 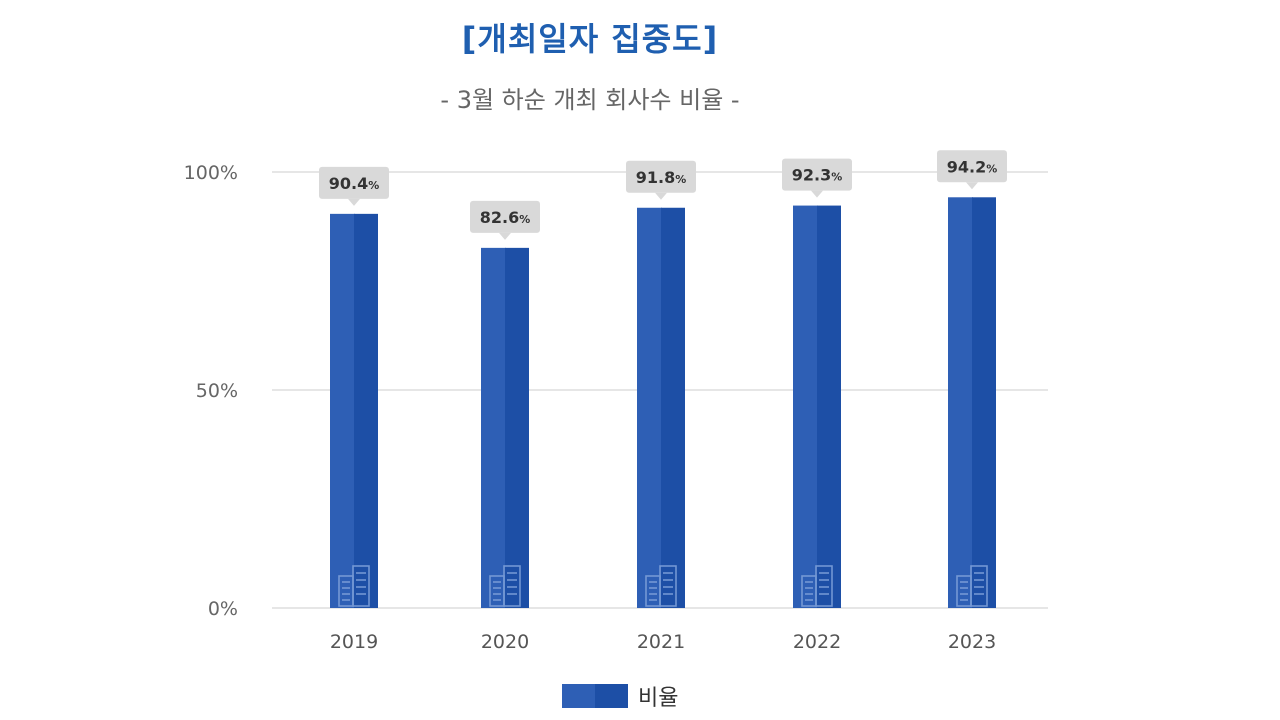 I want to click on data-label: 92.3%, so click(x=817, y=175).